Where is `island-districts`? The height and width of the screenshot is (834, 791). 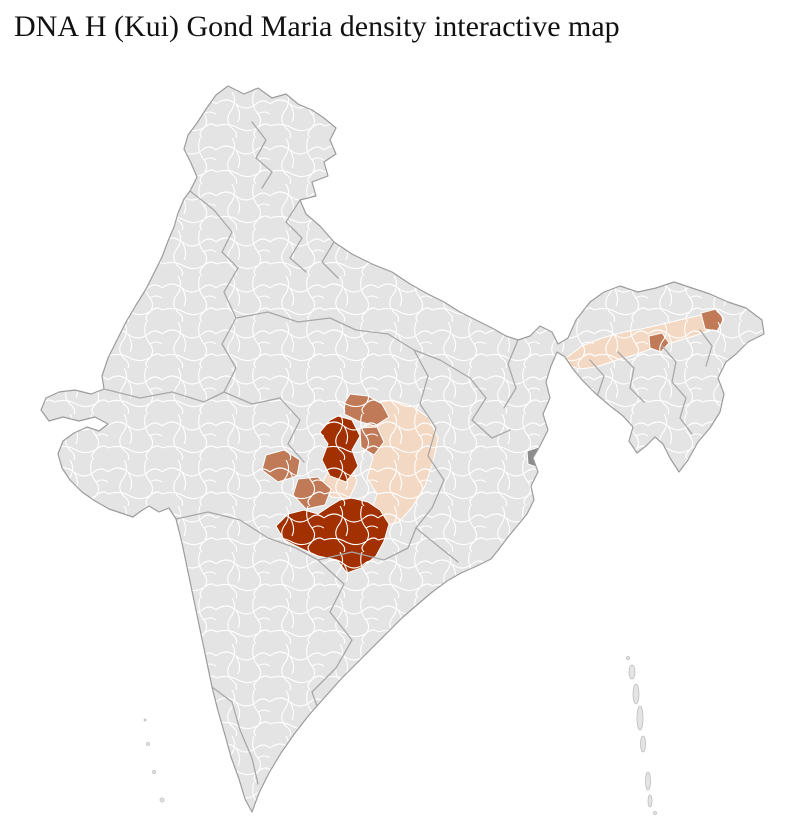
island-districts is located at coordinates (400, 735).